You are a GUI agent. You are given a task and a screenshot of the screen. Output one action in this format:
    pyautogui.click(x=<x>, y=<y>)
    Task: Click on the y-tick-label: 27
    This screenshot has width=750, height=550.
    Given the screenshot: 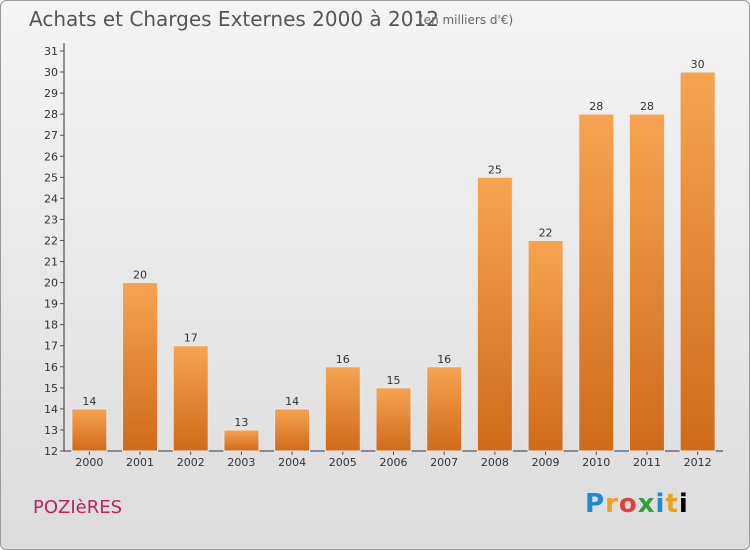 What is the action you would take?
    pyautogui.click(x=51, y=135)
    